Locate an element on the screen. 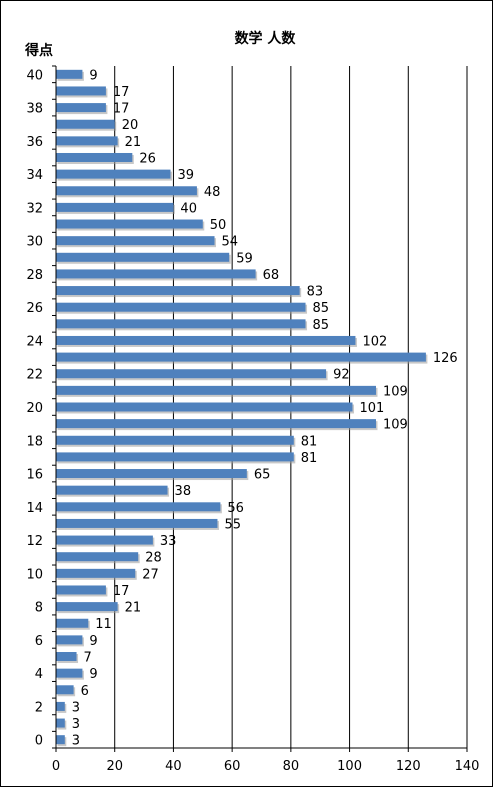 This screenshot has width=493, height=788. data-label: 92 is located at coordinates (341, 375).